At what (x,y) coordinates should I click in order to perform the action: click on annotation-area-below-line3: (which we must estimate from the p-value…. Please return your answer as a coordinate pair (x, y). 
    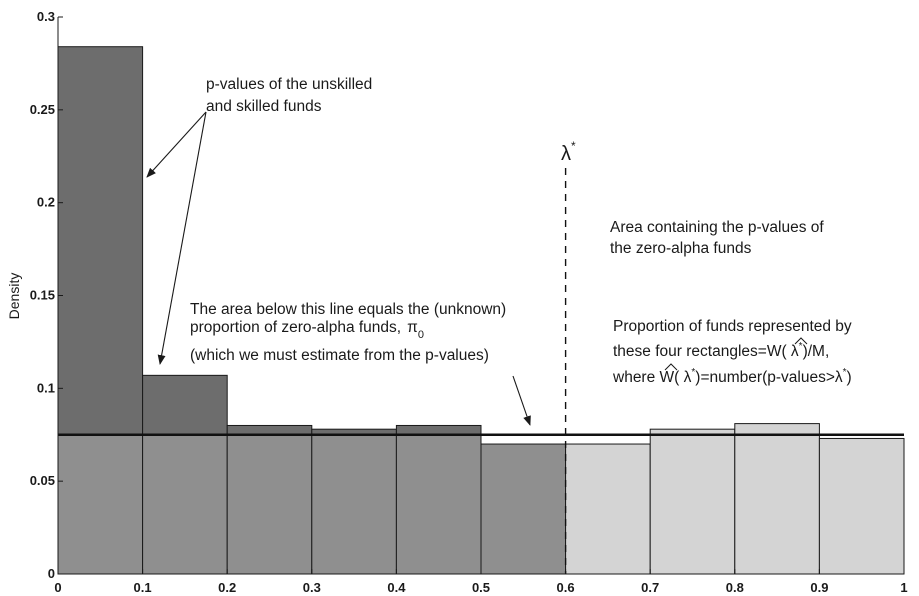
    Looking at the image, I should click on (339, 355).